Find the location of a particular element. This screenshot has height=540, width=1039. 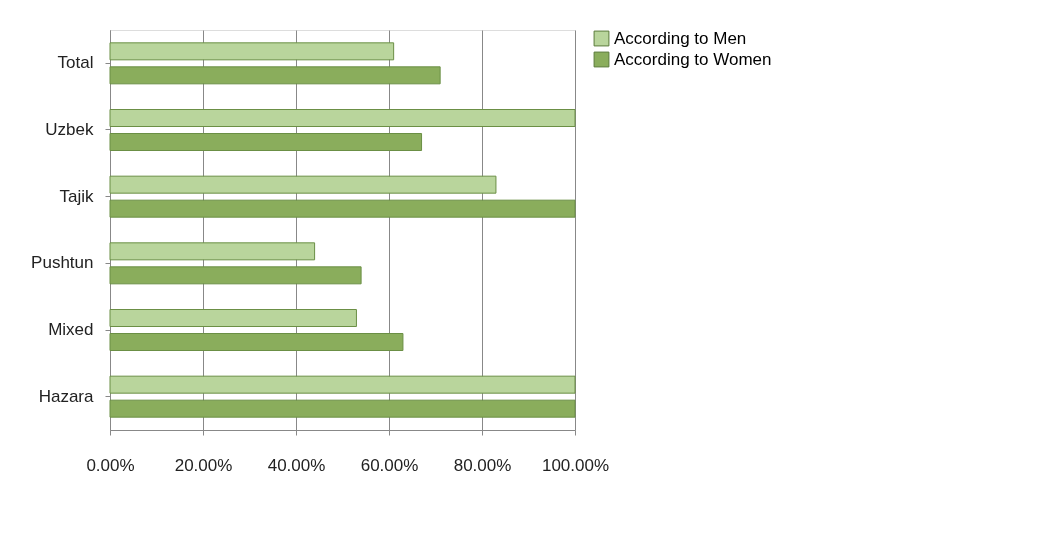

y-tick-label: Hazara is located at coordinates (66, 396).